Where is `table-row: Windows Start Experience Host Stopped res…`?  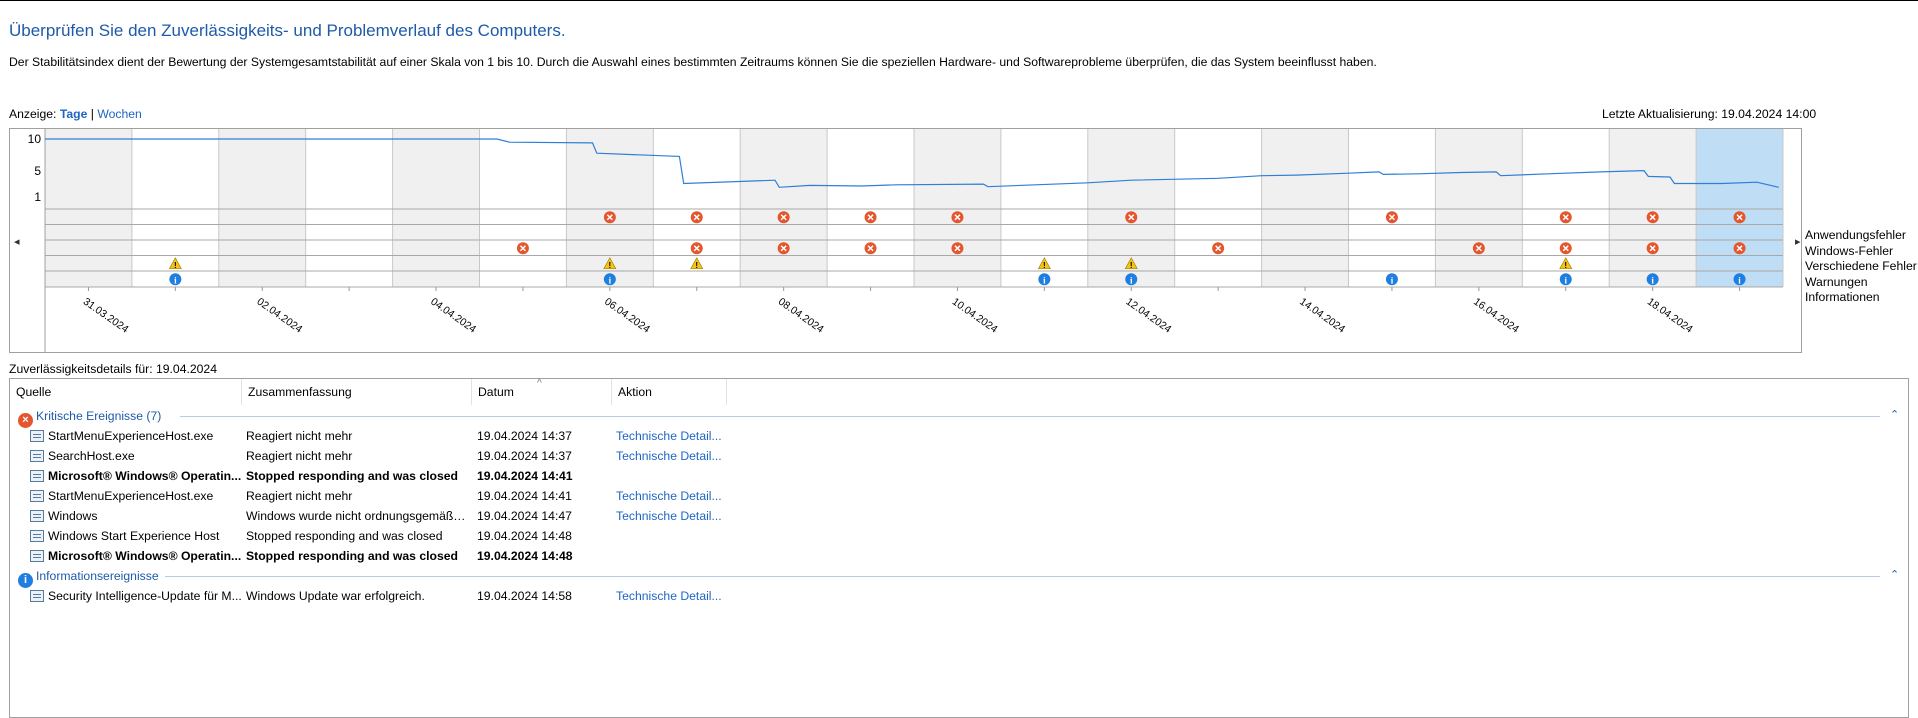 table-row: Windows Start Experience Host Stopped res… is located at coordinates (950, 536).